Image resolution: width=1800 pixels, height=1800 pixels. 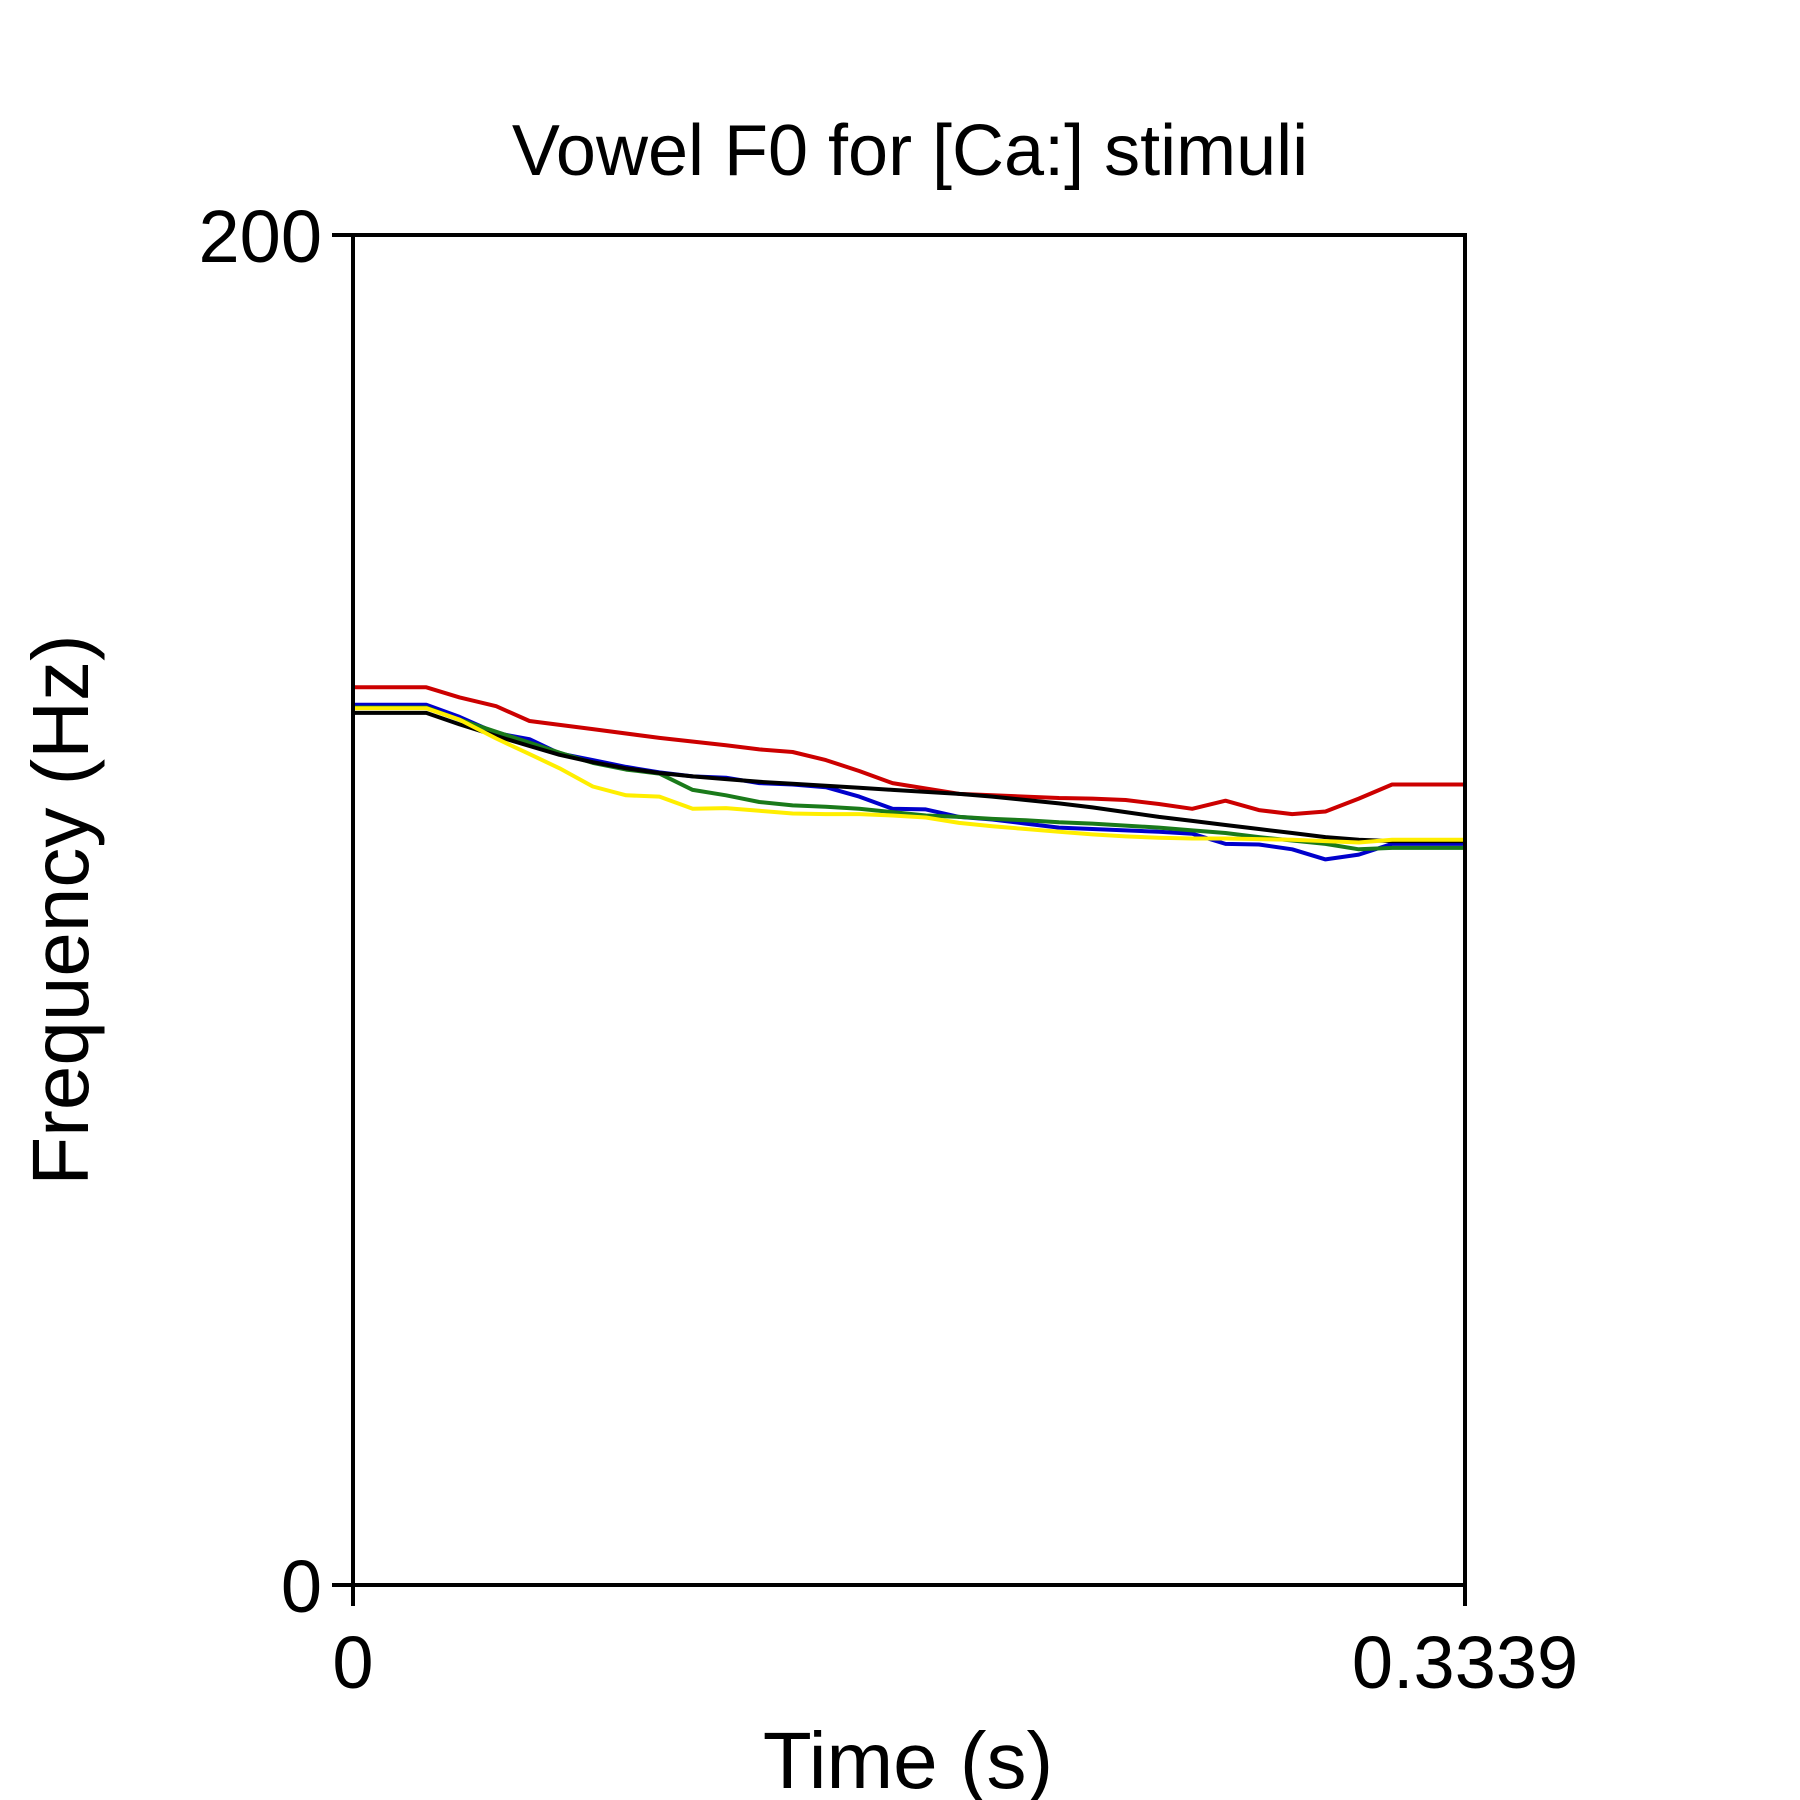 What do you see at coordinates (60, 909) in the screenshot?
I see `y-axis-label: Frequency (Hz)` at bounding box center [60, 909].